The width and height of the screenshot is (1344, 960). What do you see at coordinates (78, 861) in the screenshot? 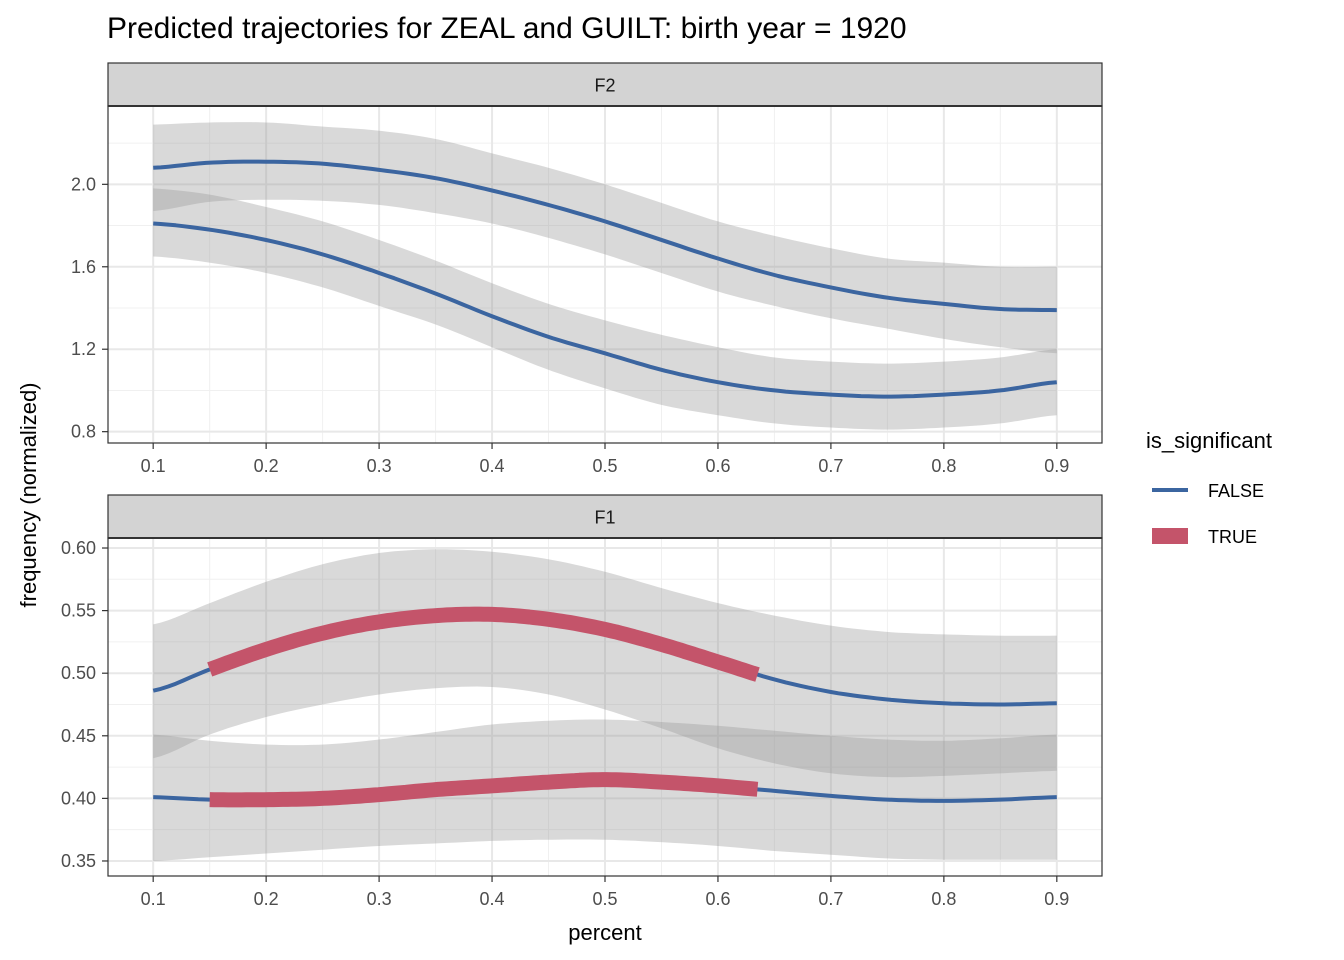
I see `y-tick-label: 0.35` at bounding box center [78, 861].